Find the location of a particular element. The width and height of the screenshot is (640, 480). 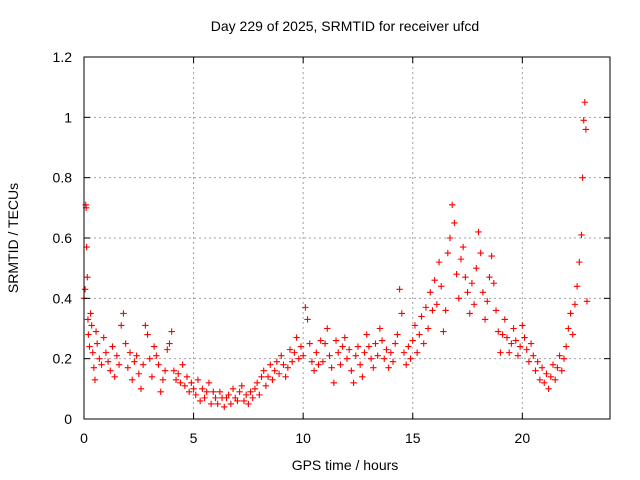

x-axis-label: GPS time / hours is located at coordinates (345, 465).